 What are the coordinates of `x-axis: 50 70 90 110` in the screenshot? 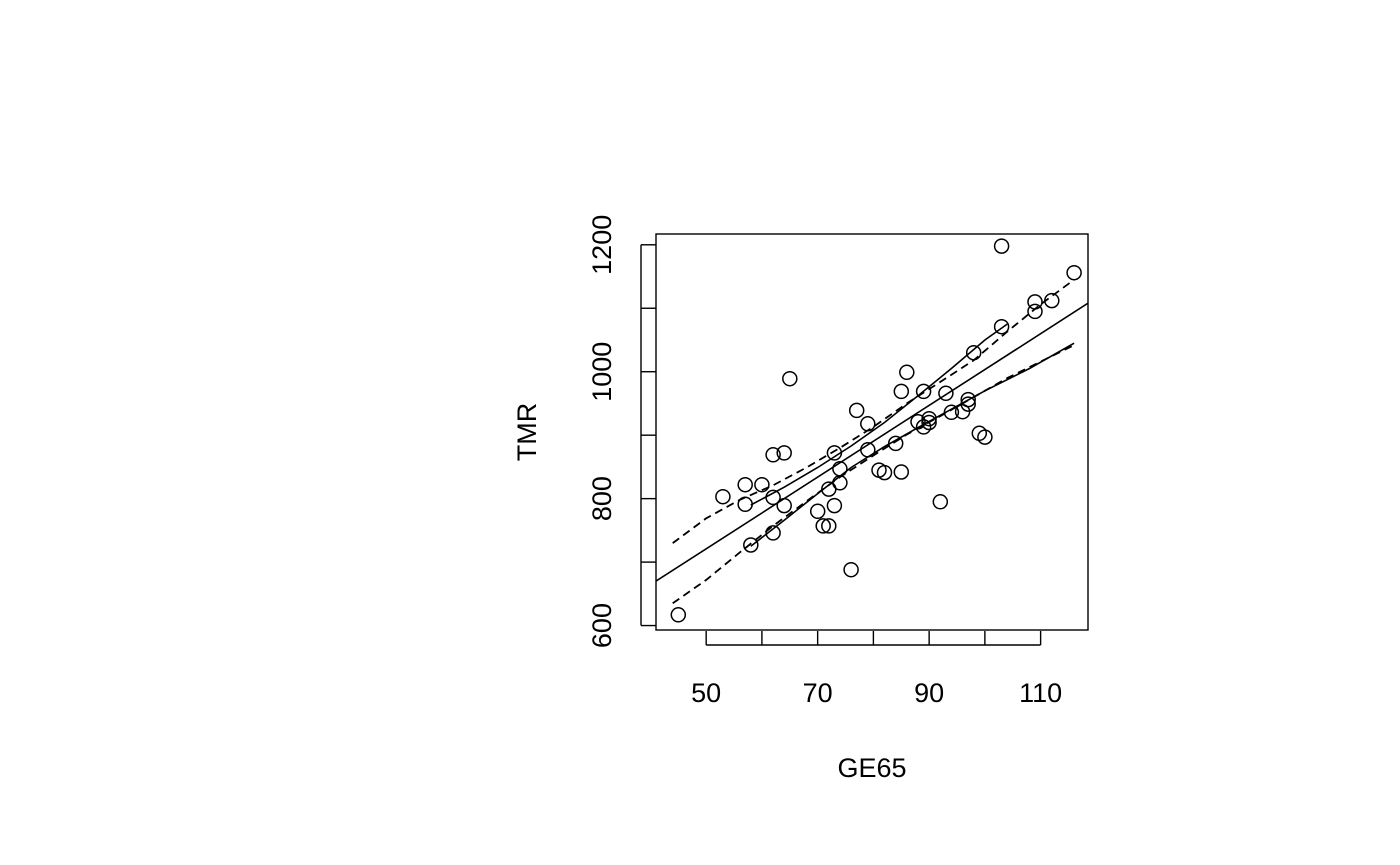 It's located at (876, 669).